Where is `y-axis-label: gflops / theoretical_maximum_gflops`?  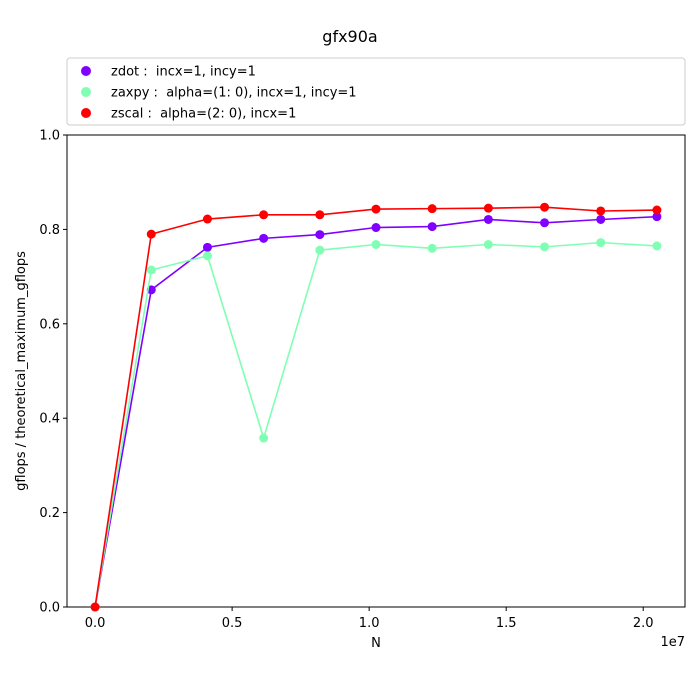 y-axis-label: gflops / theoretical_maximum_gflops is located at coordinates (21, 371).